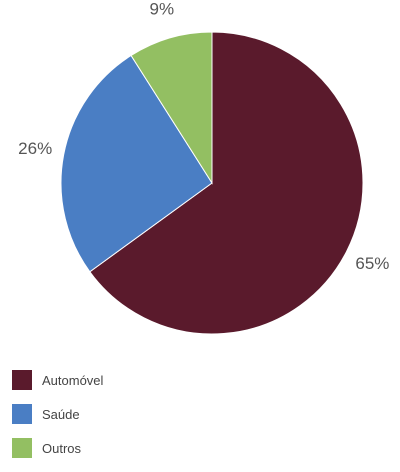  I want to click on legend-label-outros: Outros, so click(62, 448).